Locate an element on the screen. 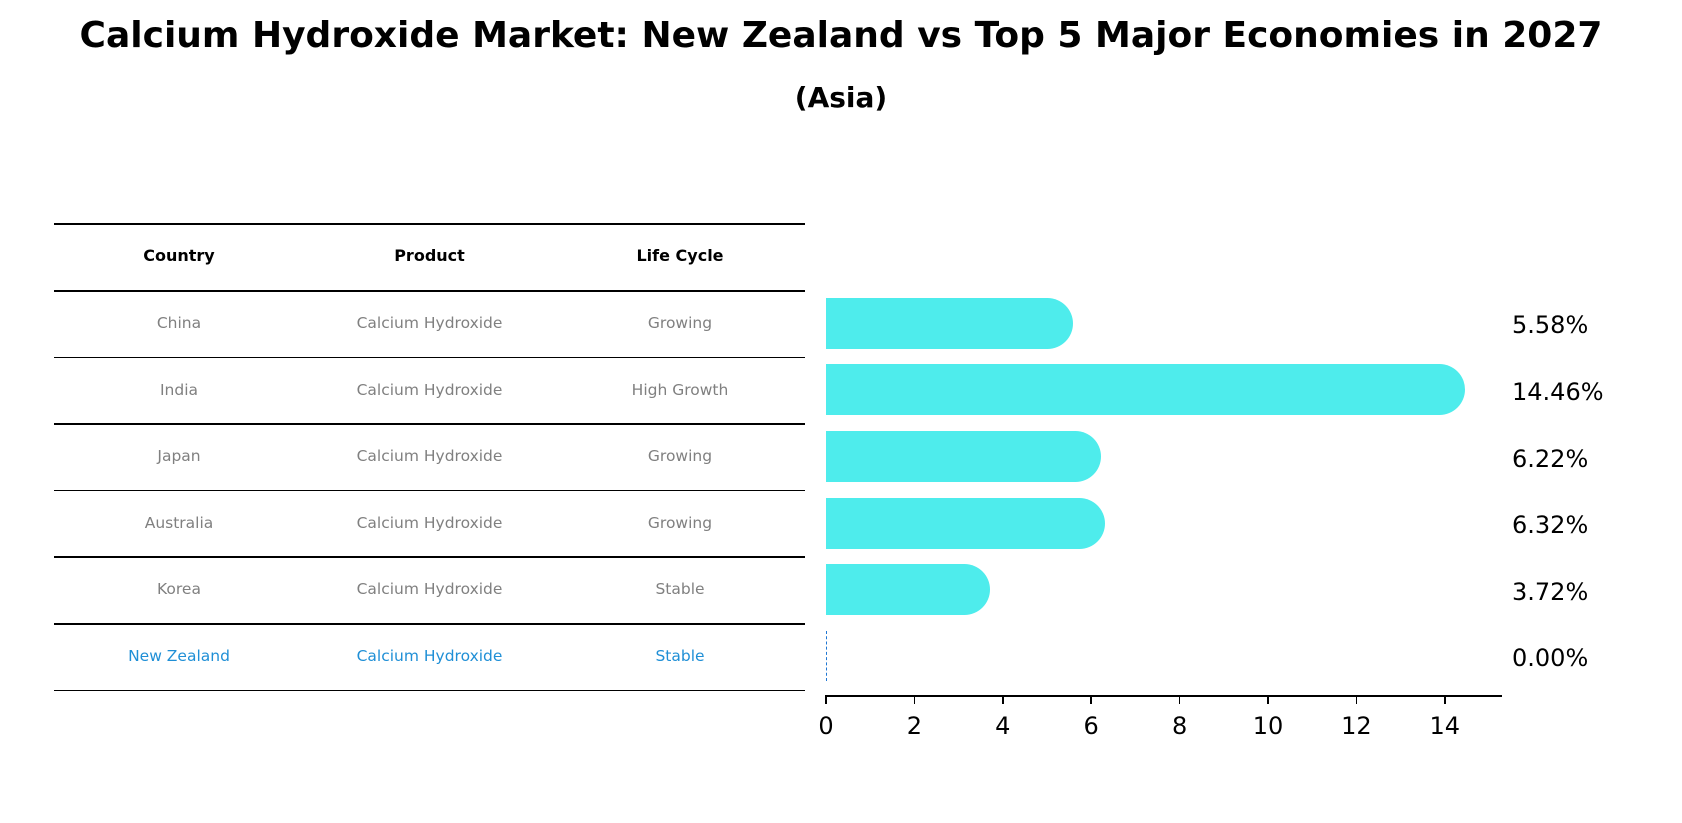  table-top-rule is located at coordinates (429, 224).